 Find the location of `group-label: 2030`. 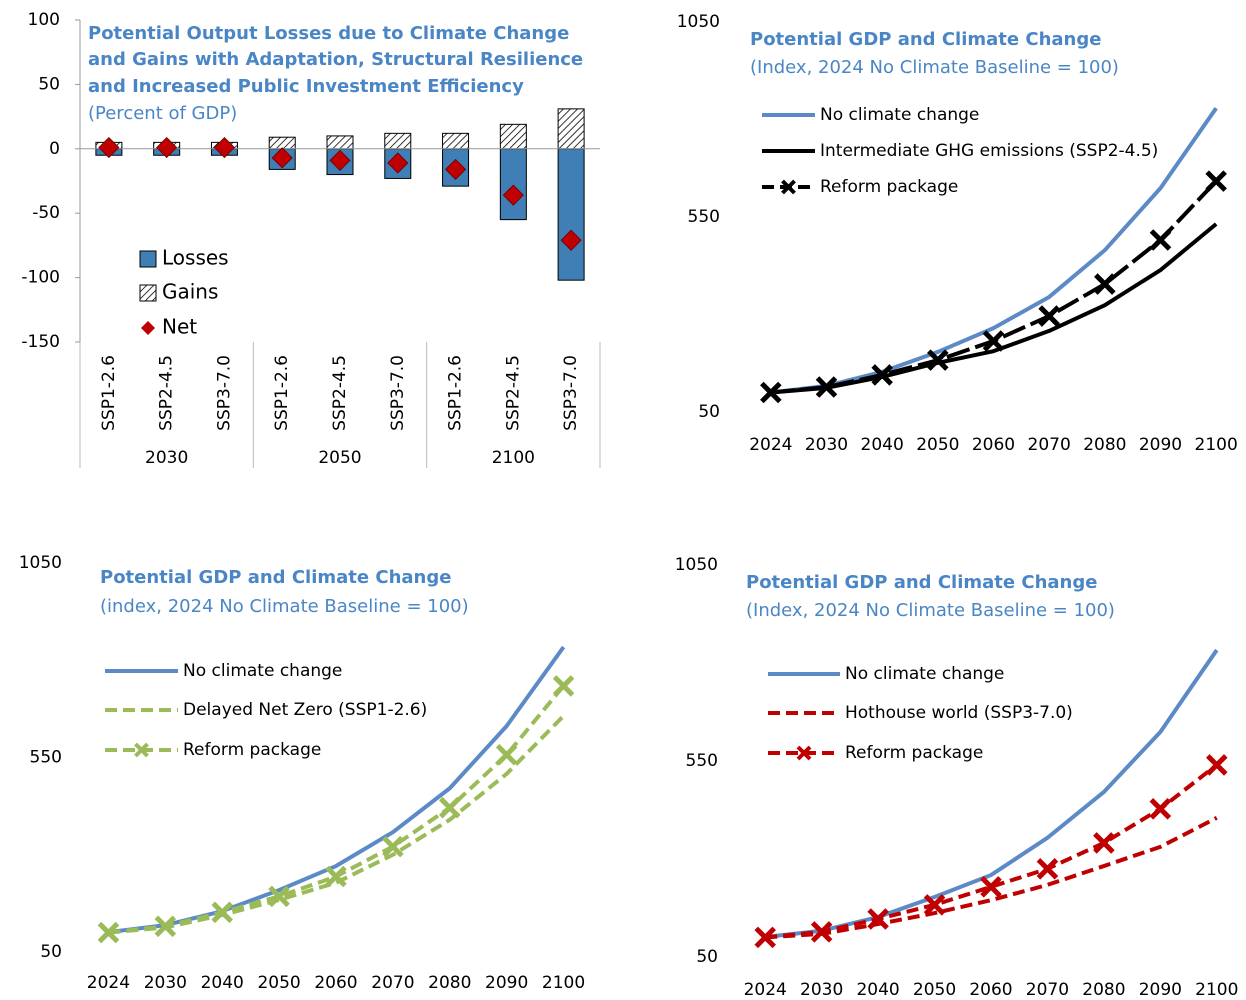

group-label: 2030 is located at coordinates (166, 458).